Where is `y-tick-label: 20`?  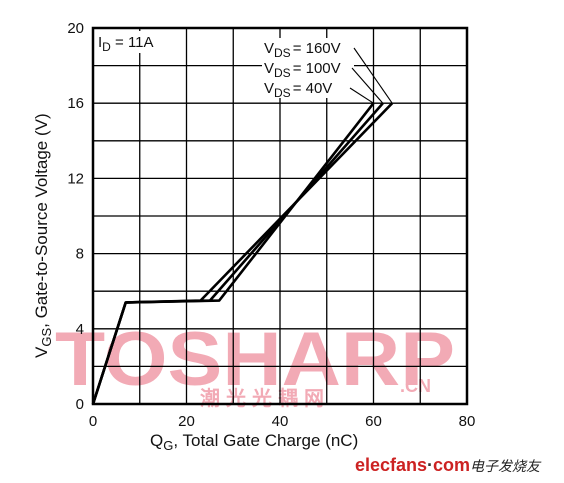 y-tick-label: 20 is located at coordinates (75, 28).